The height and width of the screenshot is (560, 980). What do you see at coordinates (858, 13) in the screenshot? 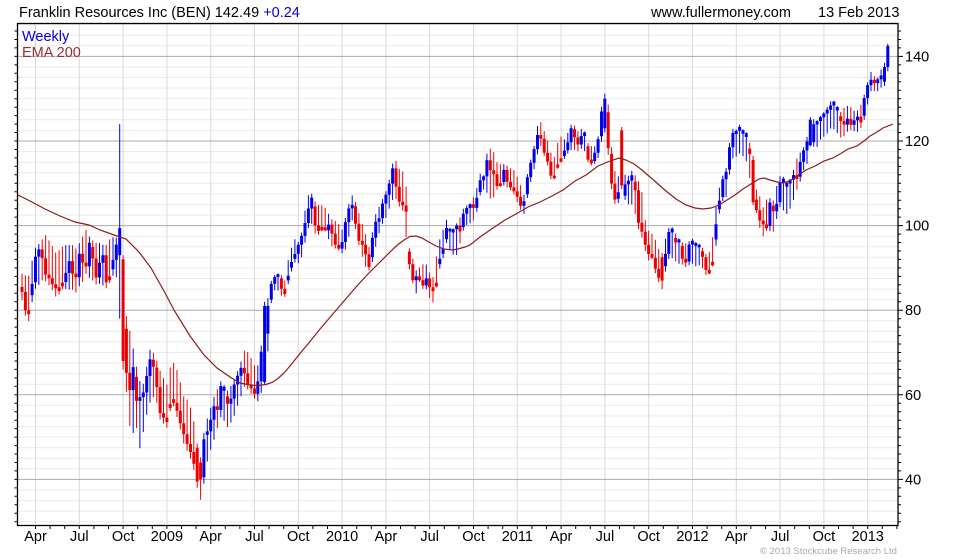
I see `svg-text: 13 Feb 2013` at bounding box center [858, 13].